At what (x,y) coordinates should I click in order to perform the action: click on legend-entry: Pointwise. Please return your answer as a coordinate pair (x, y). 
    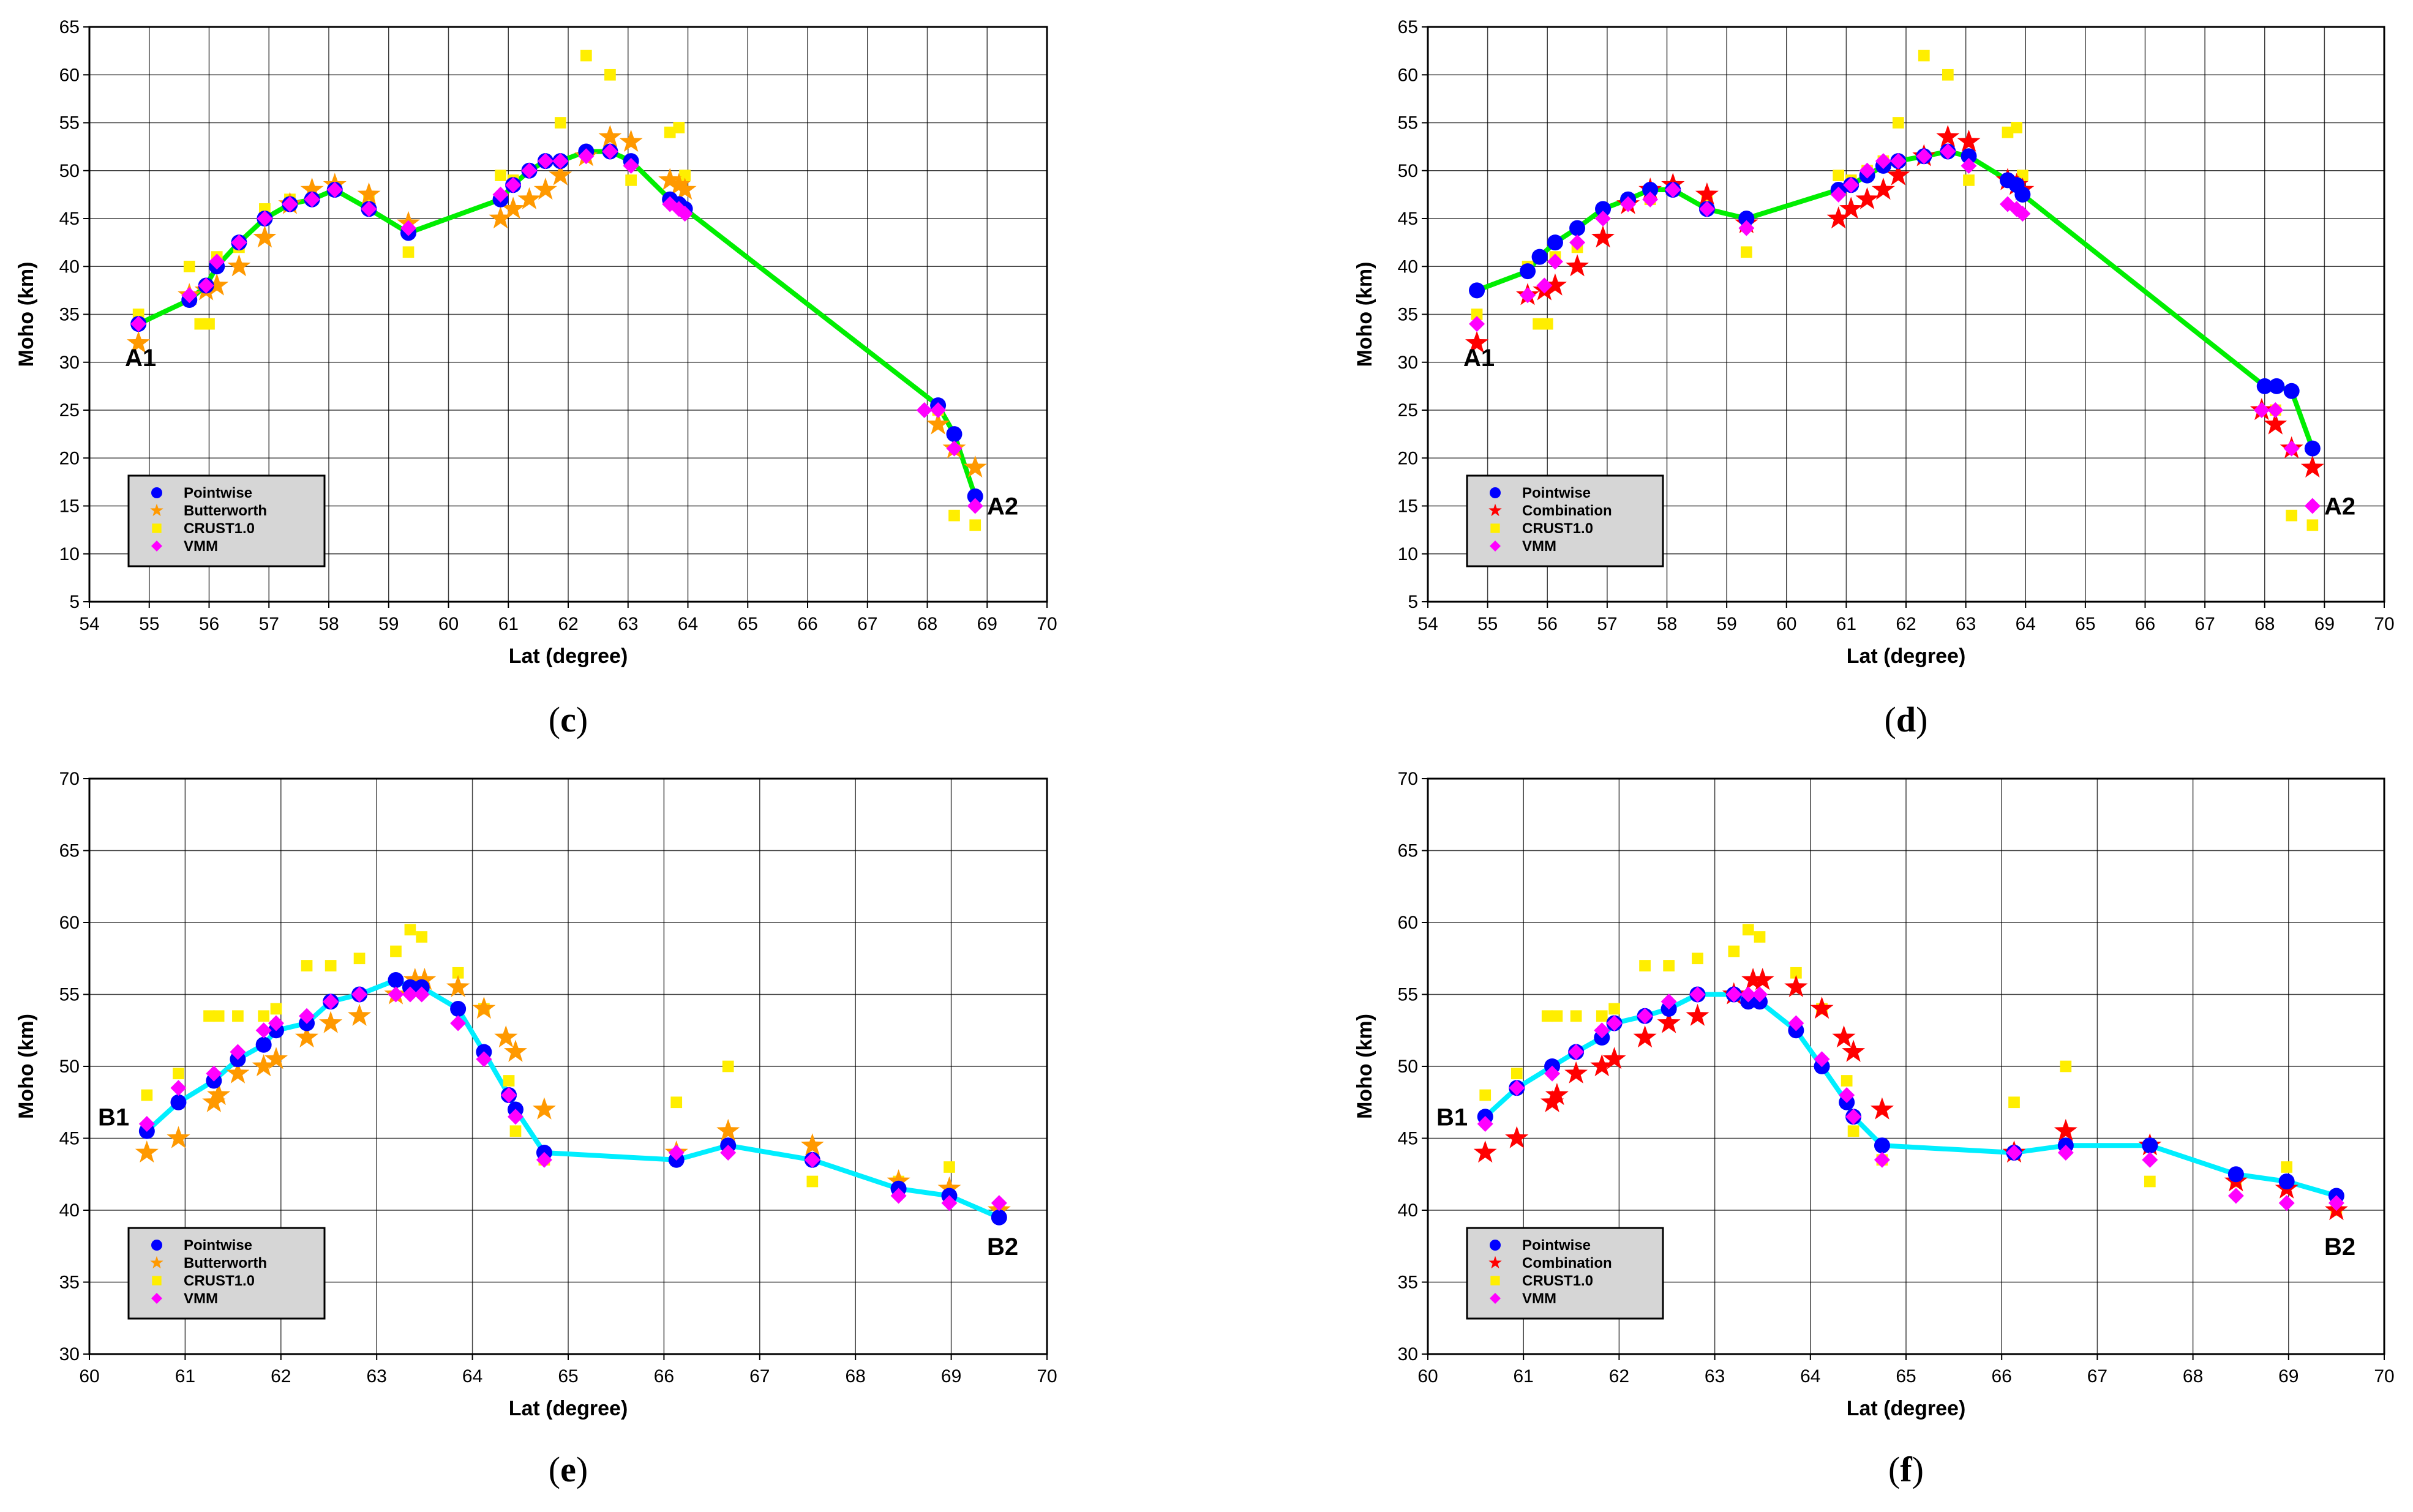
    Looking at the image, I should click on (1556, 1245).